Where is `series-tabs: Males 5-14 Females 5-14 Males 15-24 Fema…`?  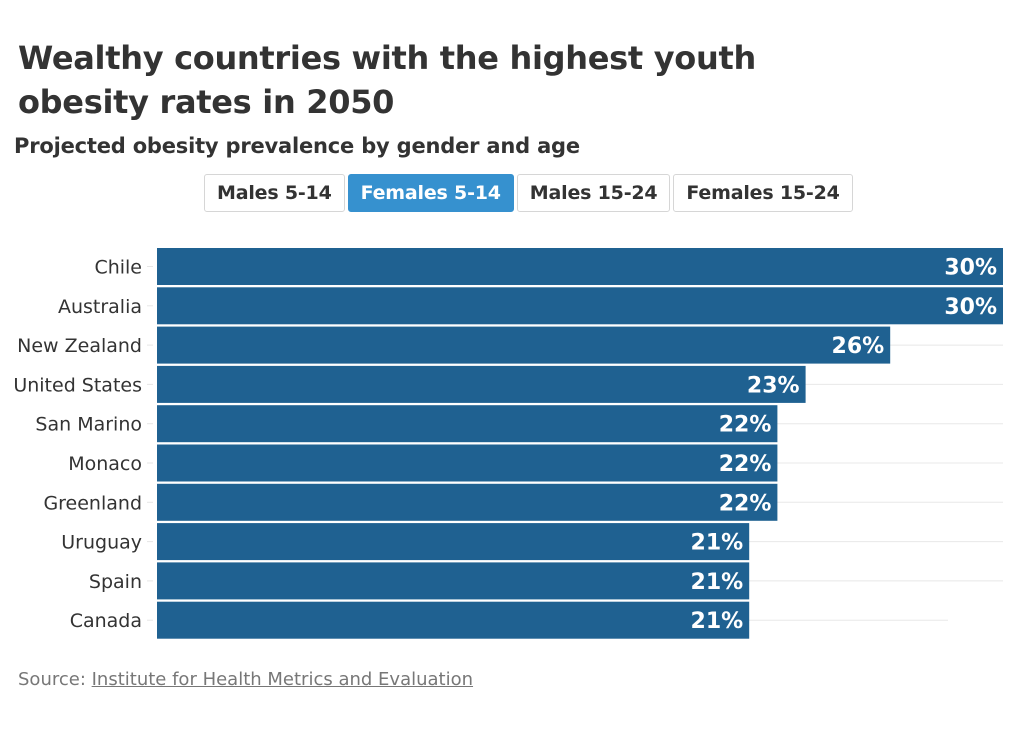 series-tabs: Males 5-14 Females 5-14 Males 15-24 Fema… is located at coordinates (528, 193).